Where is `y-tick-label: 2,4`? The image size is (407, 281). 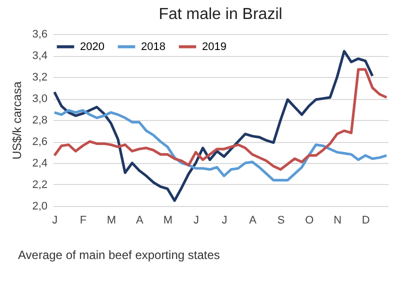
y-tick-label: 2,4 is located at coordinates (40, 164).